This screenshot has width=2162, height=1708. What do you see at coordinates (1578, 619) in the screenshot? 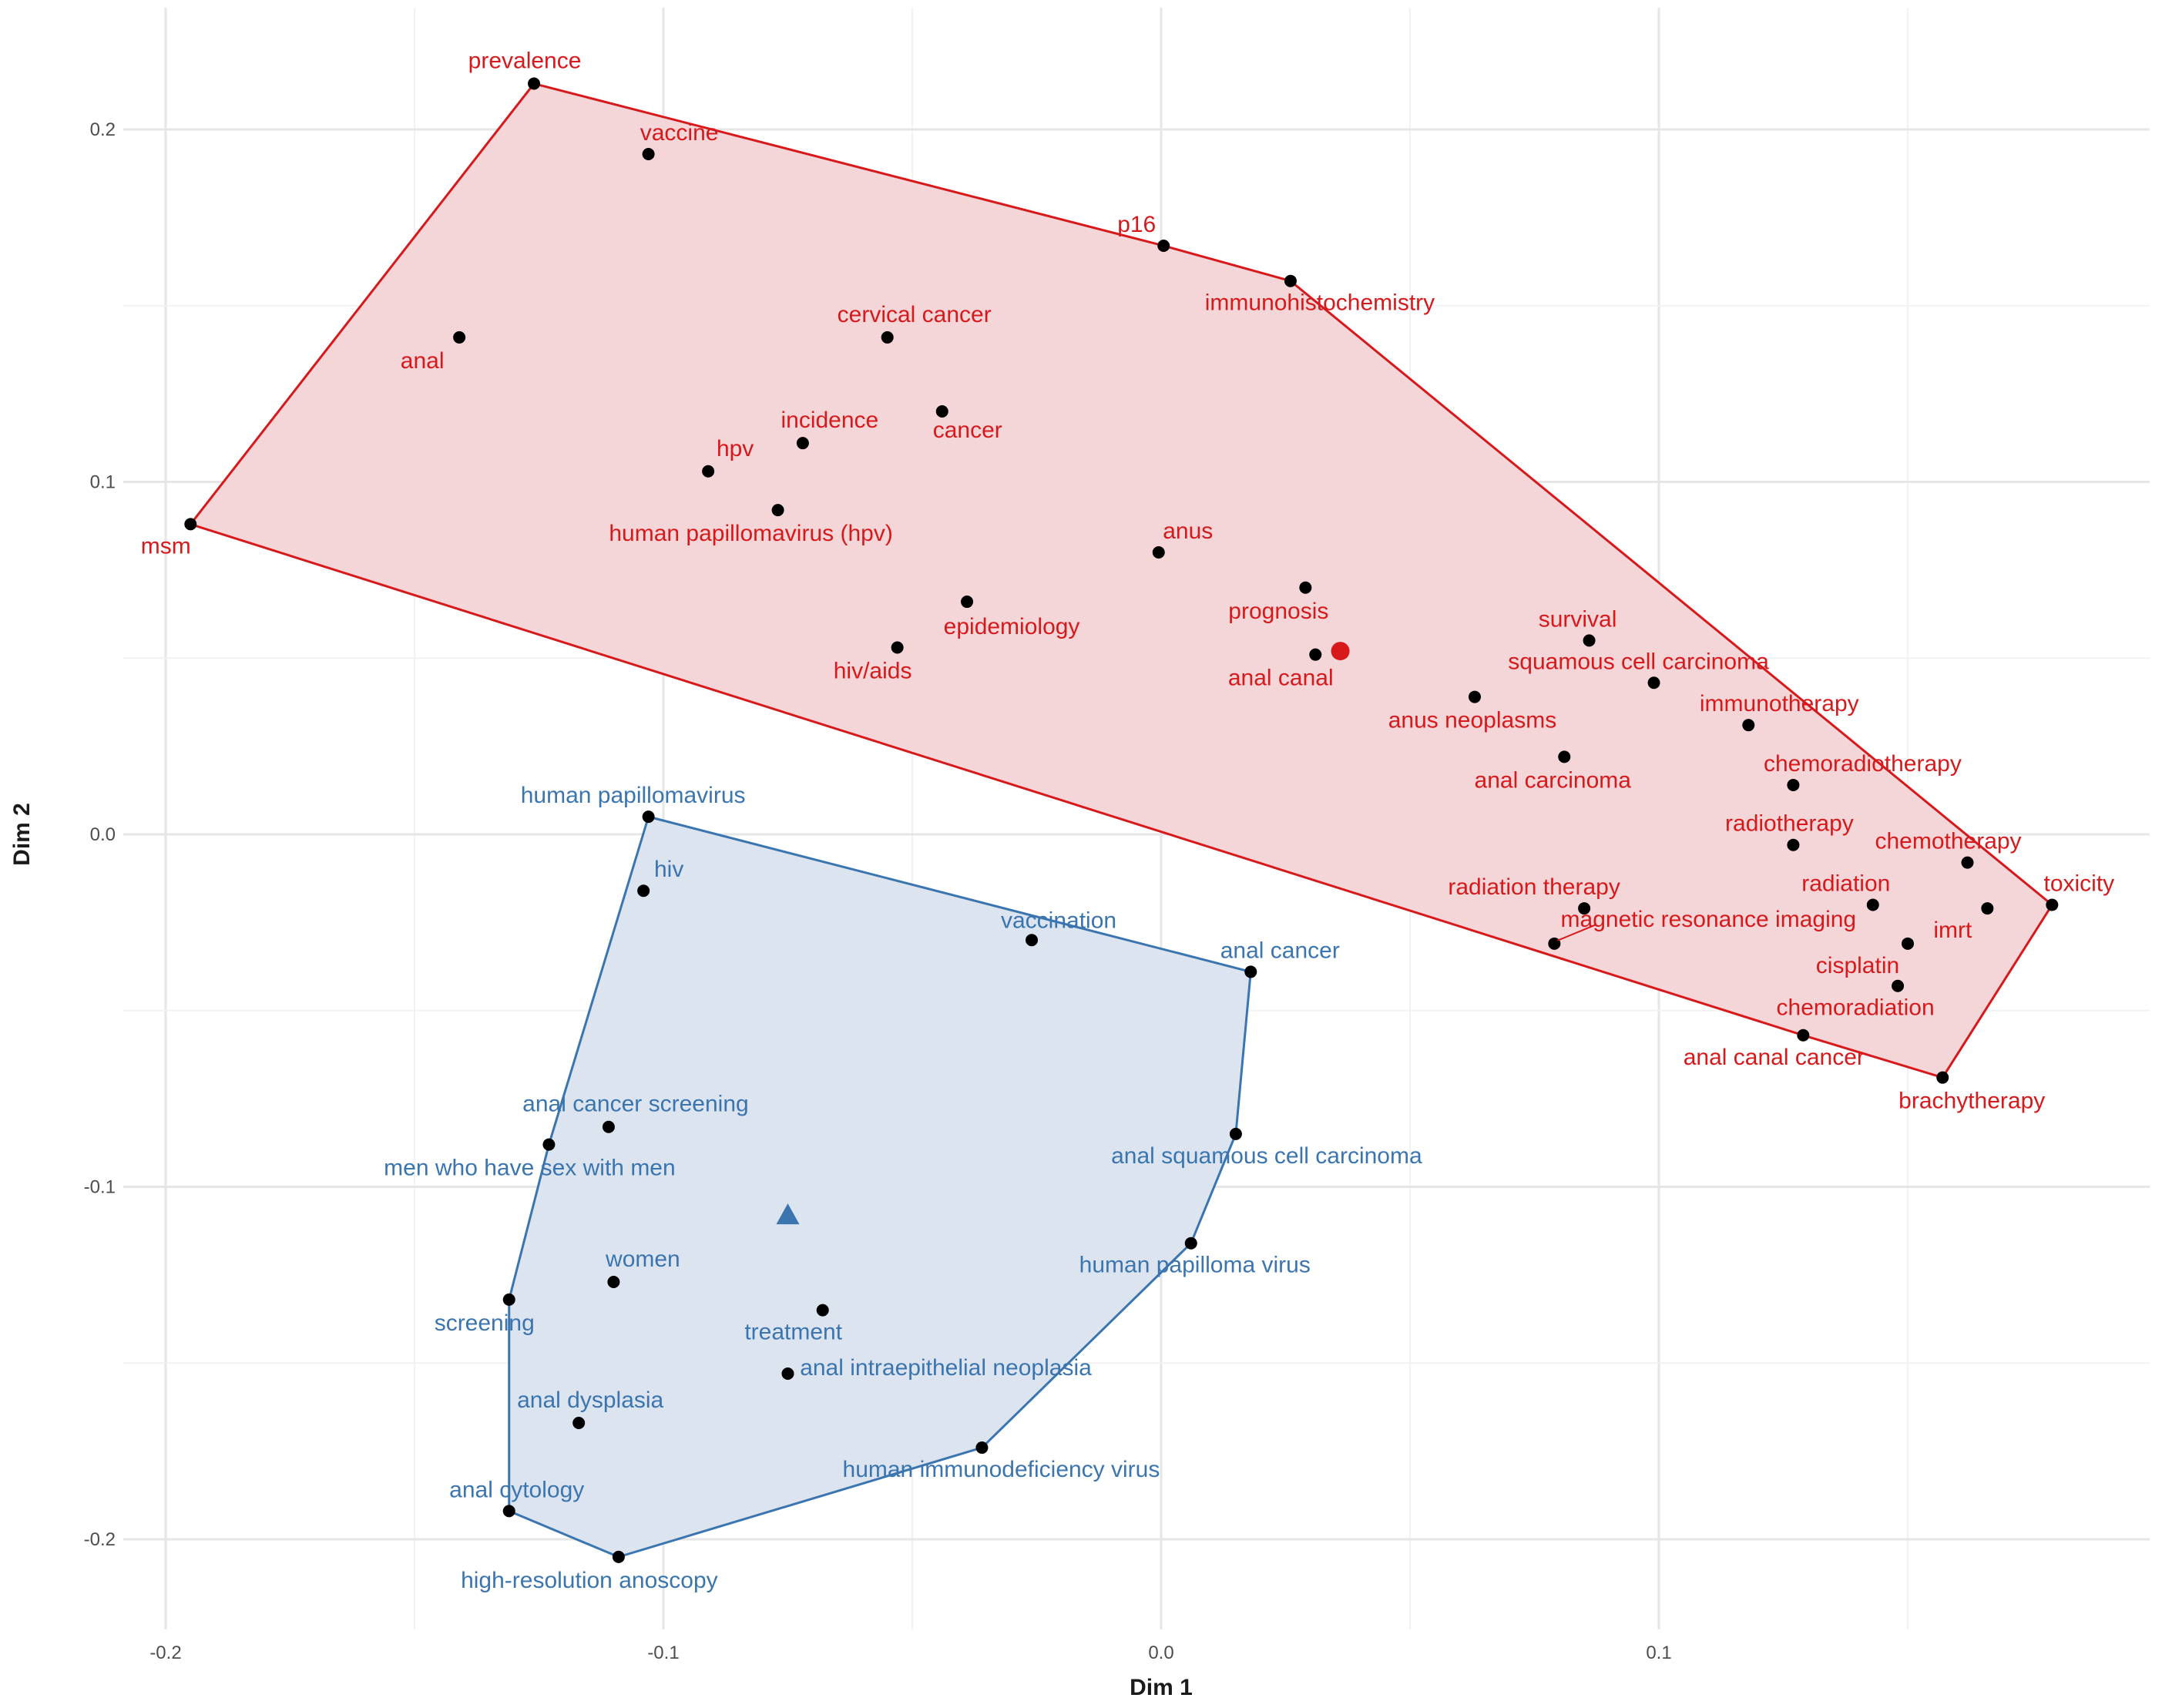
I see `point-label: survival` at bounding box center [1578, 619].